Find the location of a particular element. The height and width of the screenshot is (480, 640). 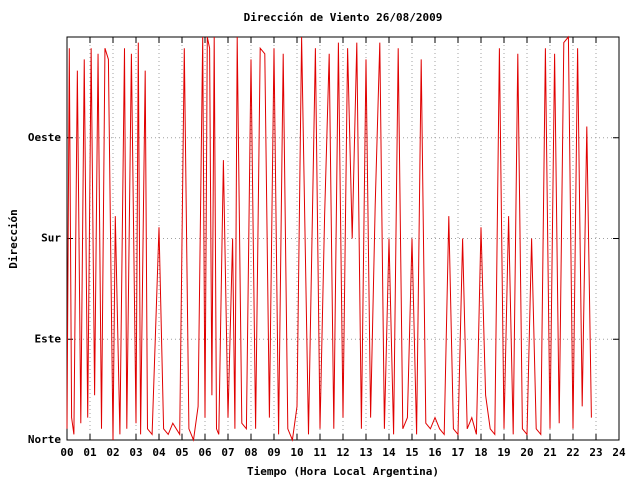

x-tick-label: 17 is located at coordinates (457, 452).